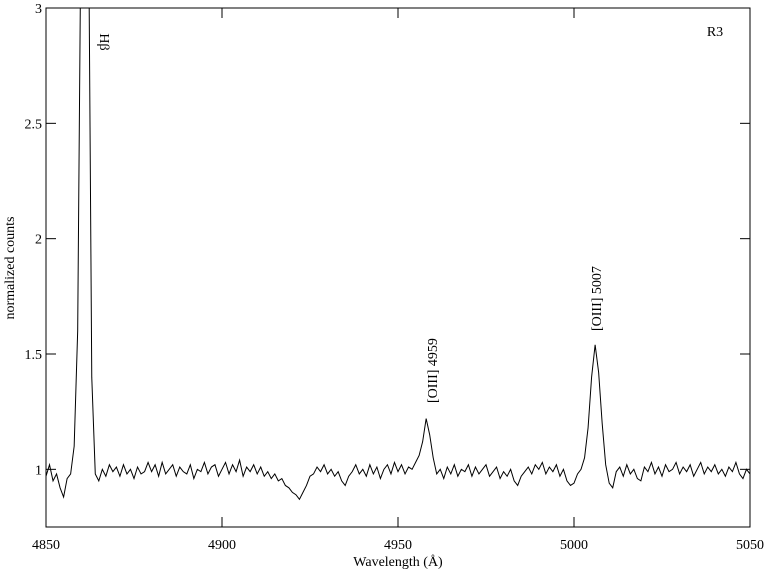 Image resolution: width=768 pixels, height=573 pixels. I want to click on x-tick-label: 4850, so click(46, 545).